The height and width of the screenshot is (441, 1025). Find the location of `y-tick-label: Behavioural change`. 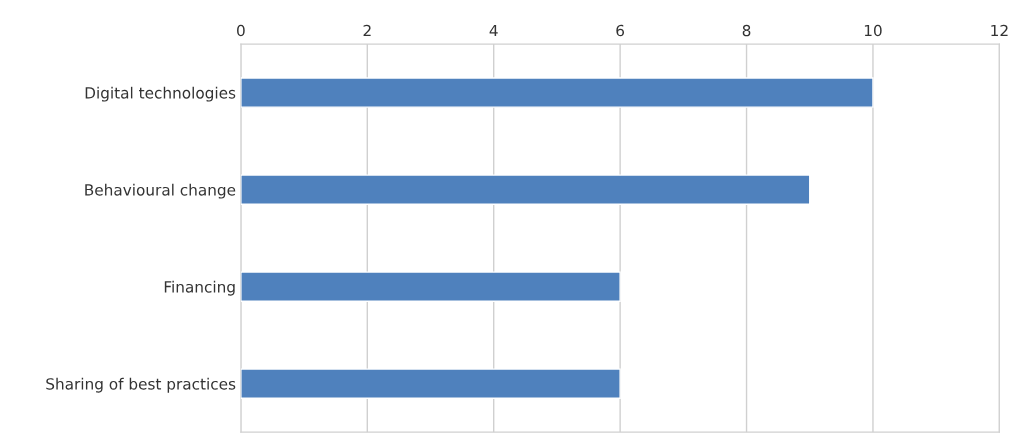

y-tick-label: Behavioural change is located at coordinates (160, 191).